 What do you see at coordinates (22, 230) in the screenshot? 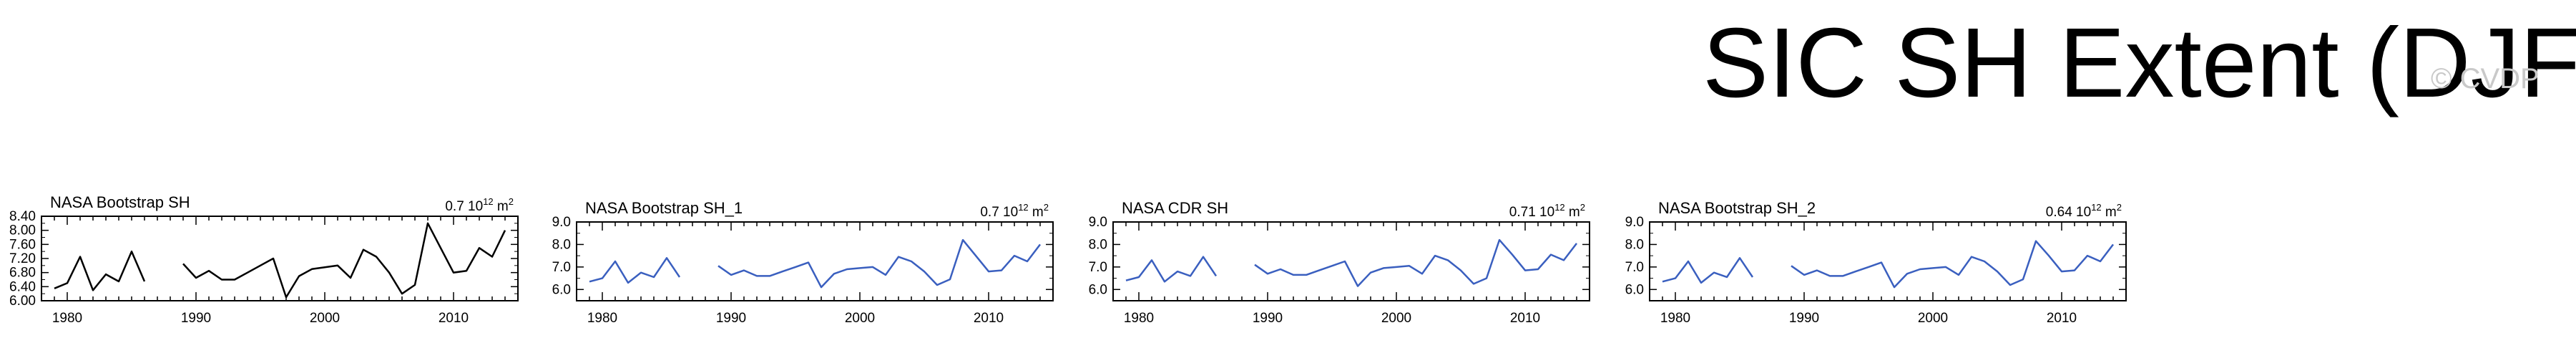
I see `y-tick-label: 8.00` at bounding box center [22, 230].